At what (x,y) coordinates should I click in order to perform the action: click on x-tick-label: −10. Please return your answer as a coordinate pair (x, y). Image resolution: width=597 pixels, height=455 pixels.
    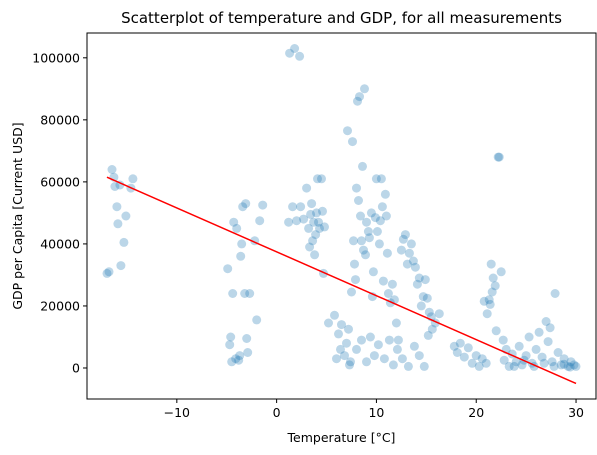
    Looking at the image, I should click on (177, 412).